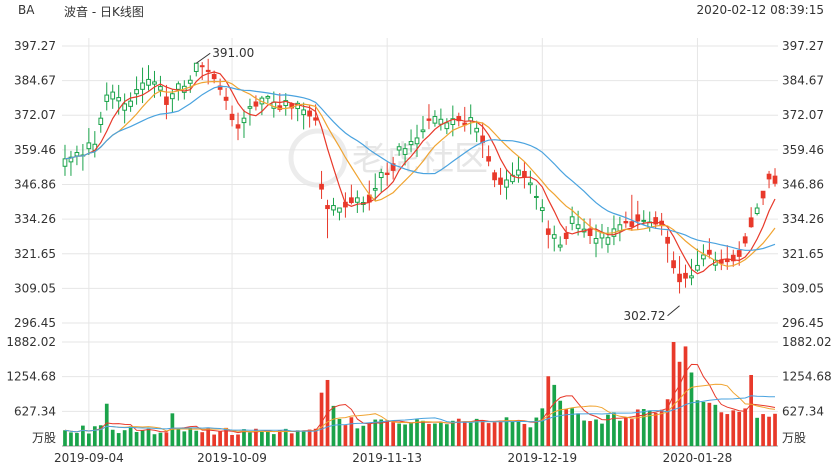 This screenshot has width=840, height=470. I want to click on volume-unit-left: 万股, so click(44, 438).